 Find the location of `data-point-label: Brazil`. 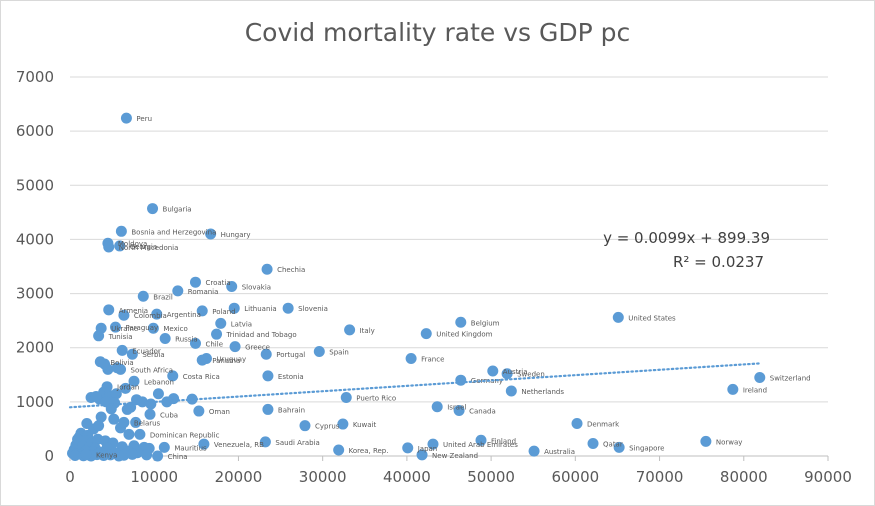

data-point-label: Brazil is located at coordinates (163, 297).